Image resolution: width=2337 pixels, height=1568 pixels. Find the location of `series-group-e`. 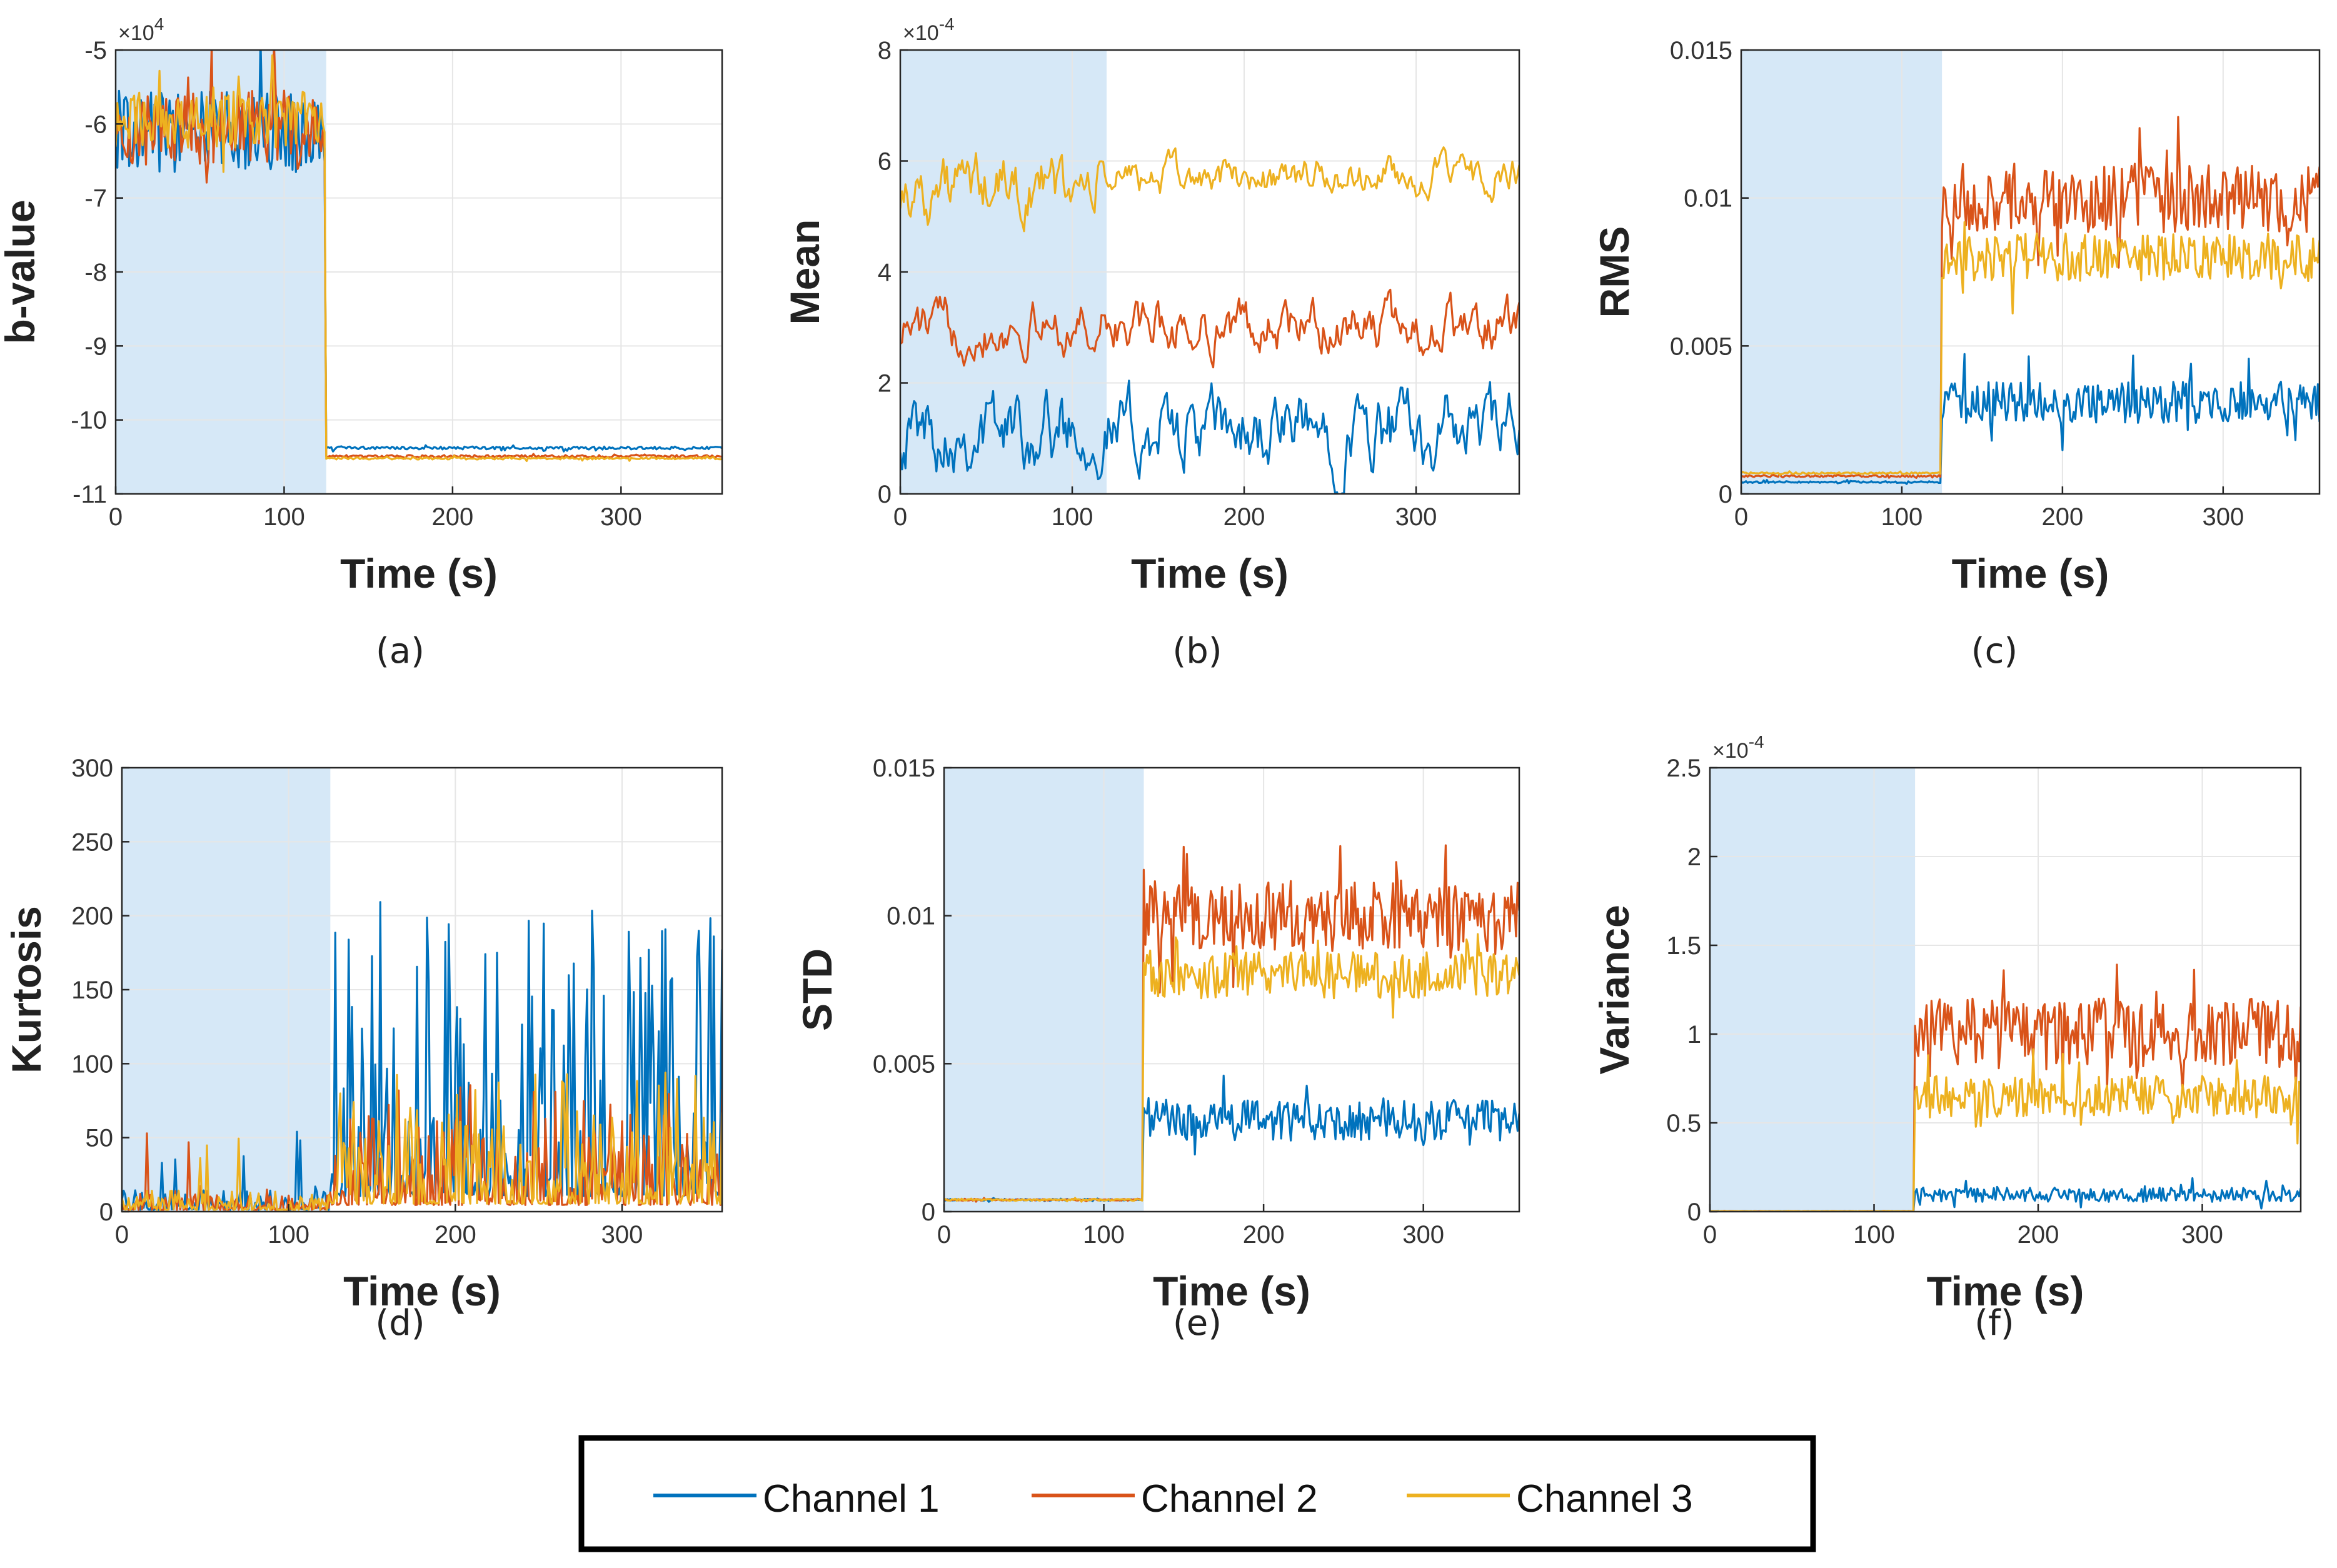

series-group-e is located at coordinates (1231, 1023).